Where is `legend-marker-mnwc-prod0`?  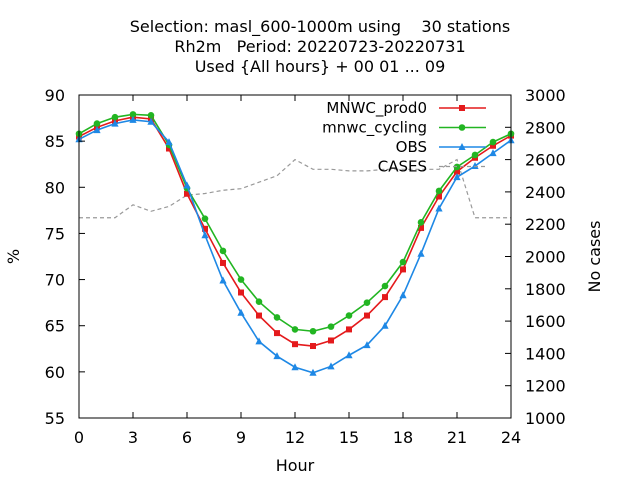 legend-marker-mnwc-prod0 is located at coordinates (462, 108).